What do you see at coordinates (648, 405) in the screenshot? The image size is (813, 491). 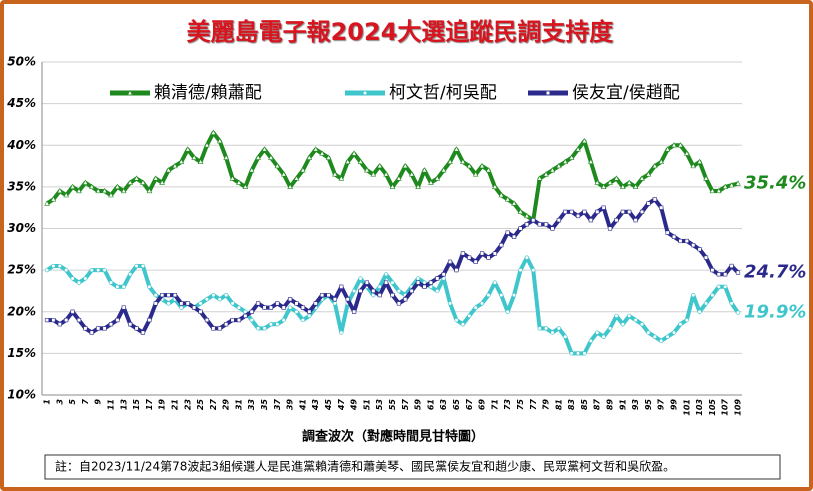 I see `x-tick-label: 95` at bounding box center [648, 405].